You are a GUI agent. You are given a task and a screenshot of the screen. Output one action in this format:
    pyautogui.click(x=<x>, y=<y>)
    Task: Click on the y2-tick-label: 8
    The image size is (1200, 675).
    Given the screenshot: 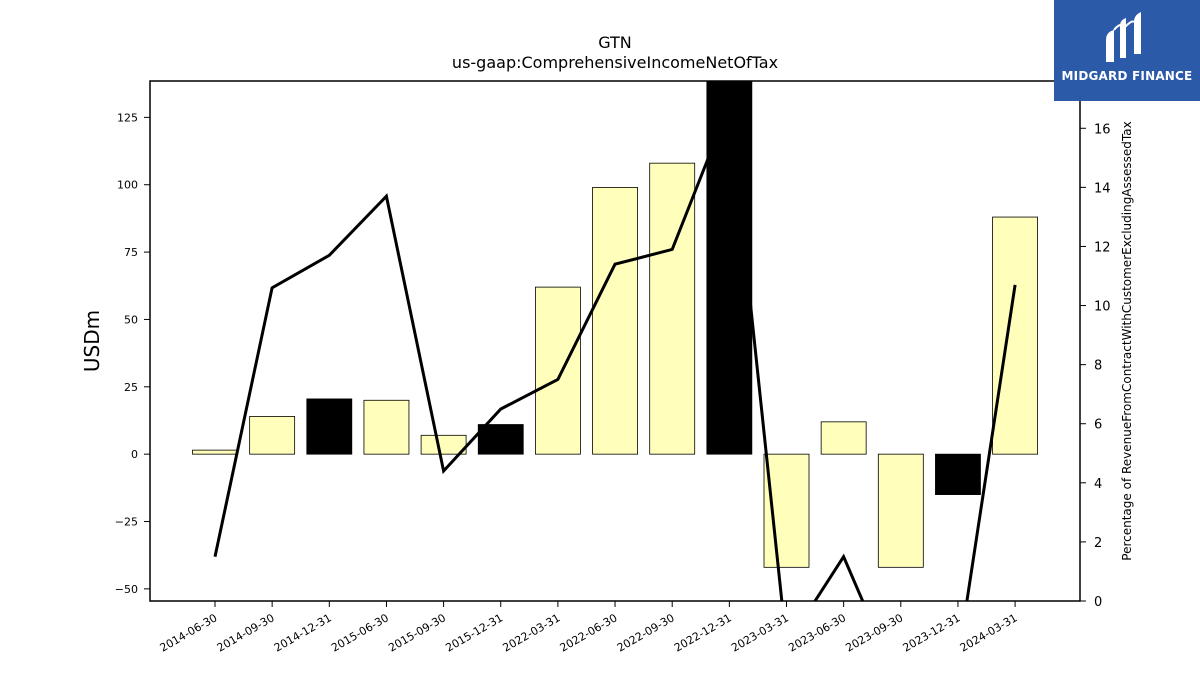 What is the action you would take?
    pyautogui.click(x=1098, y=366)
    